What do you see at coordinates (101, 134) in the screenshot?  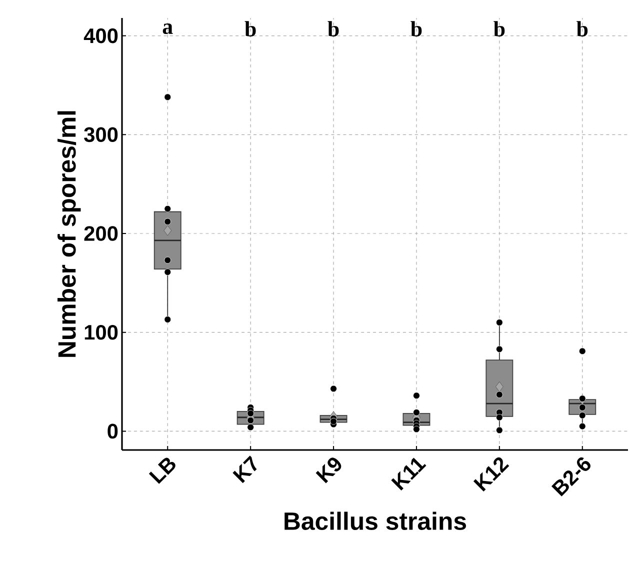 I see `y-tick-label: 300` at bounding box center [101, 134].